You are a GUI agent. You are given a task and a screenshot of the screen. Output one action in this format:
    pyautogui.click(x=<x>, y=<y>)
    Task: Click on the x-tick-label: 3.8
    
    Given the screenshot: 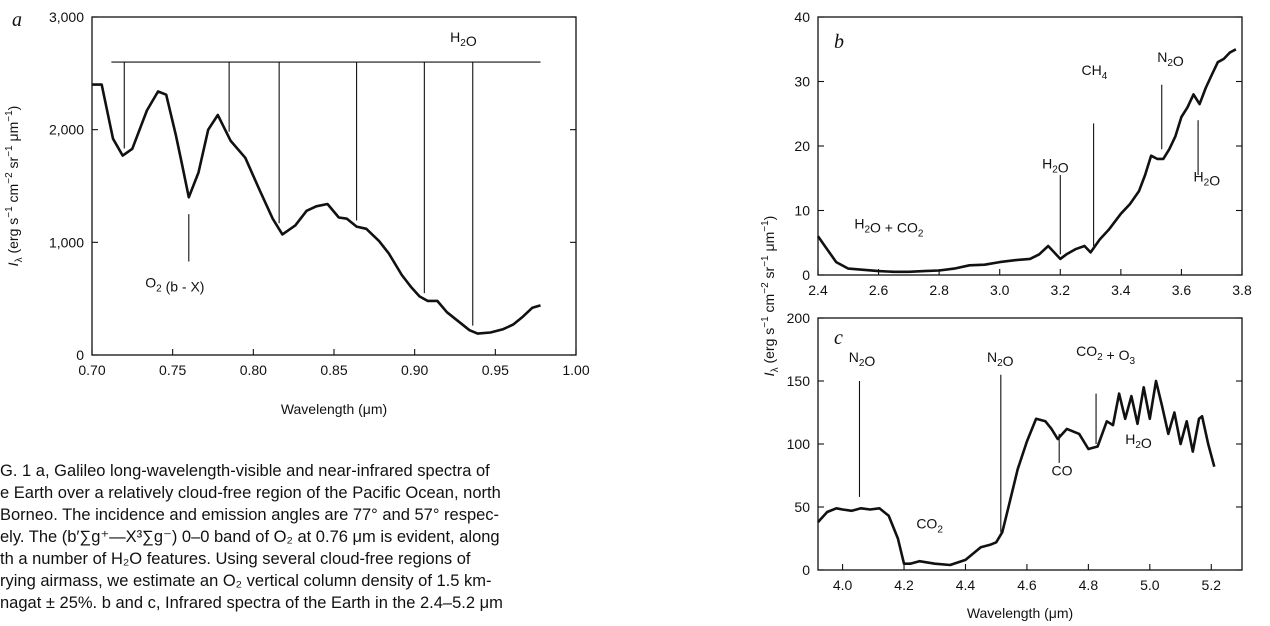 What is the action you would take?
    pyautogui.click(x=1242, y=290)
    